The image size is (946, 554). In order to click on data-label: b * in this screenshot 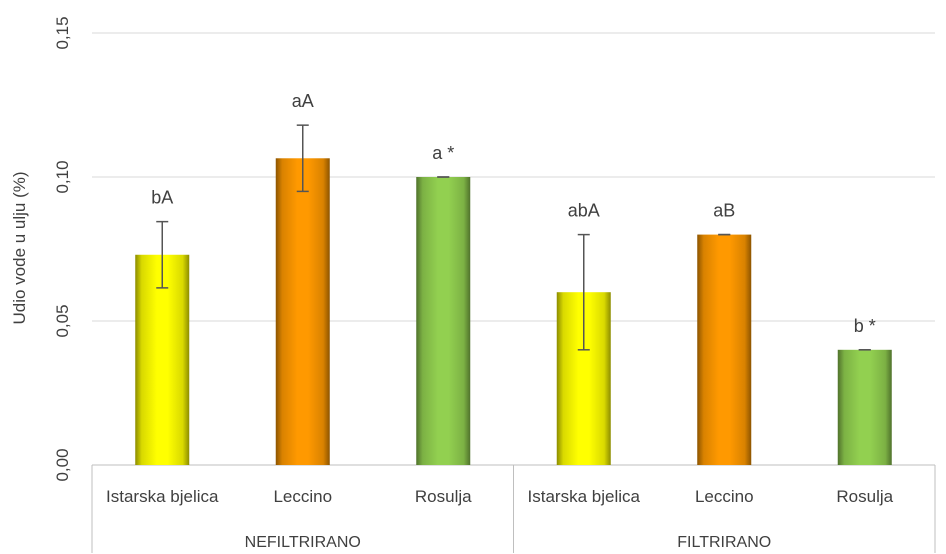, I will do `click(865, 326)`.